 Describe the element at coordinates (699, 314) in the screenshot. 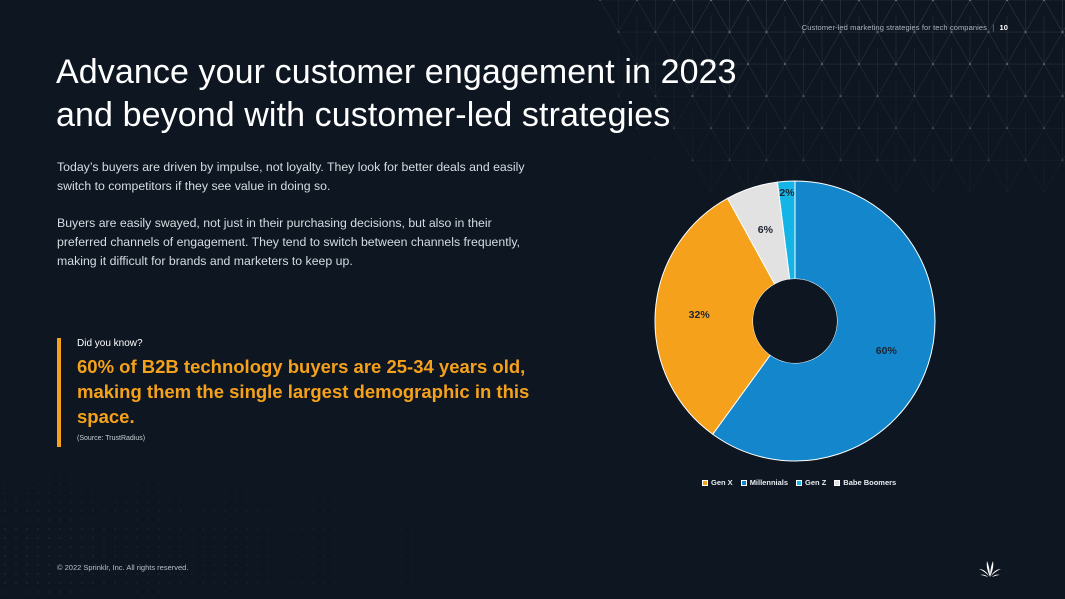

I see `slice-label: 32%` at that location.